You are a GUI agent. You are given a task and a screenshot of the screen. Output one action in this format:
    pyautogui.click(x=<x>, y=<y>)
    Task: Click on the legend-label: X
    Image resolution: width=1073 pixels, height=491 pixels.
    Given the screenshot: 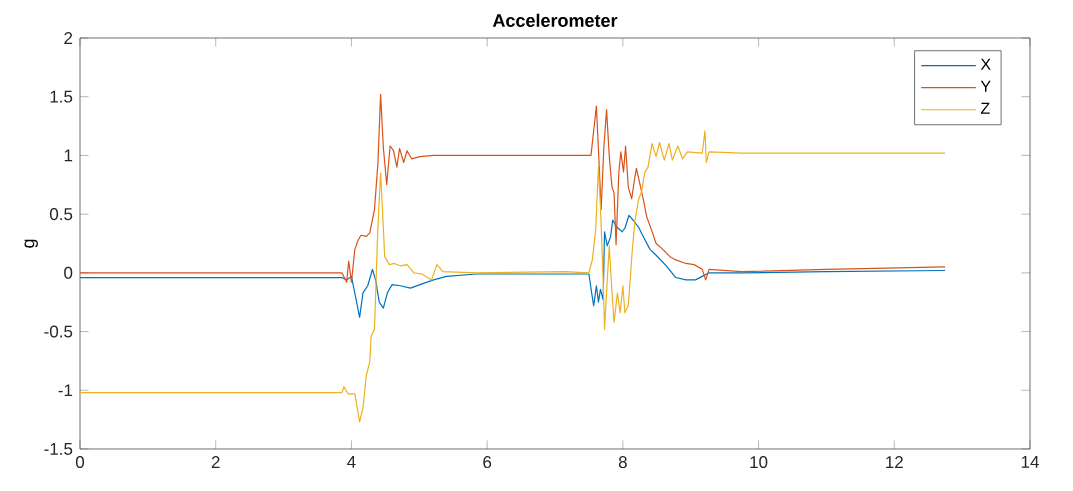 What is the action you would take?
    pyautogui.click(x=985, y=64)
    